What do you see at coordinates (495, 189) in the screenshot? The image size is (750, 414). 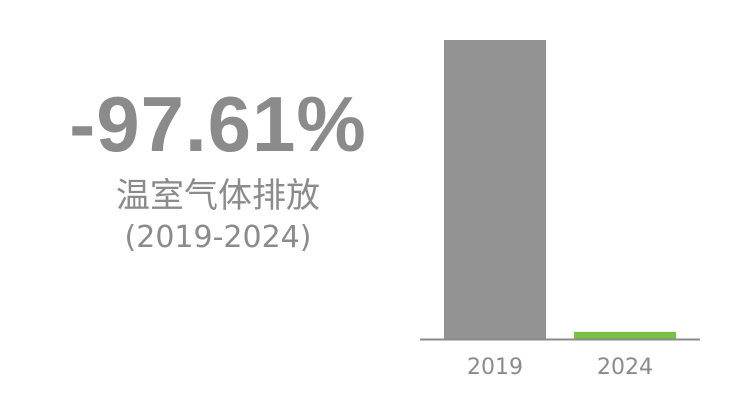 I see `bar-2019` at bounding box center [495, 189].